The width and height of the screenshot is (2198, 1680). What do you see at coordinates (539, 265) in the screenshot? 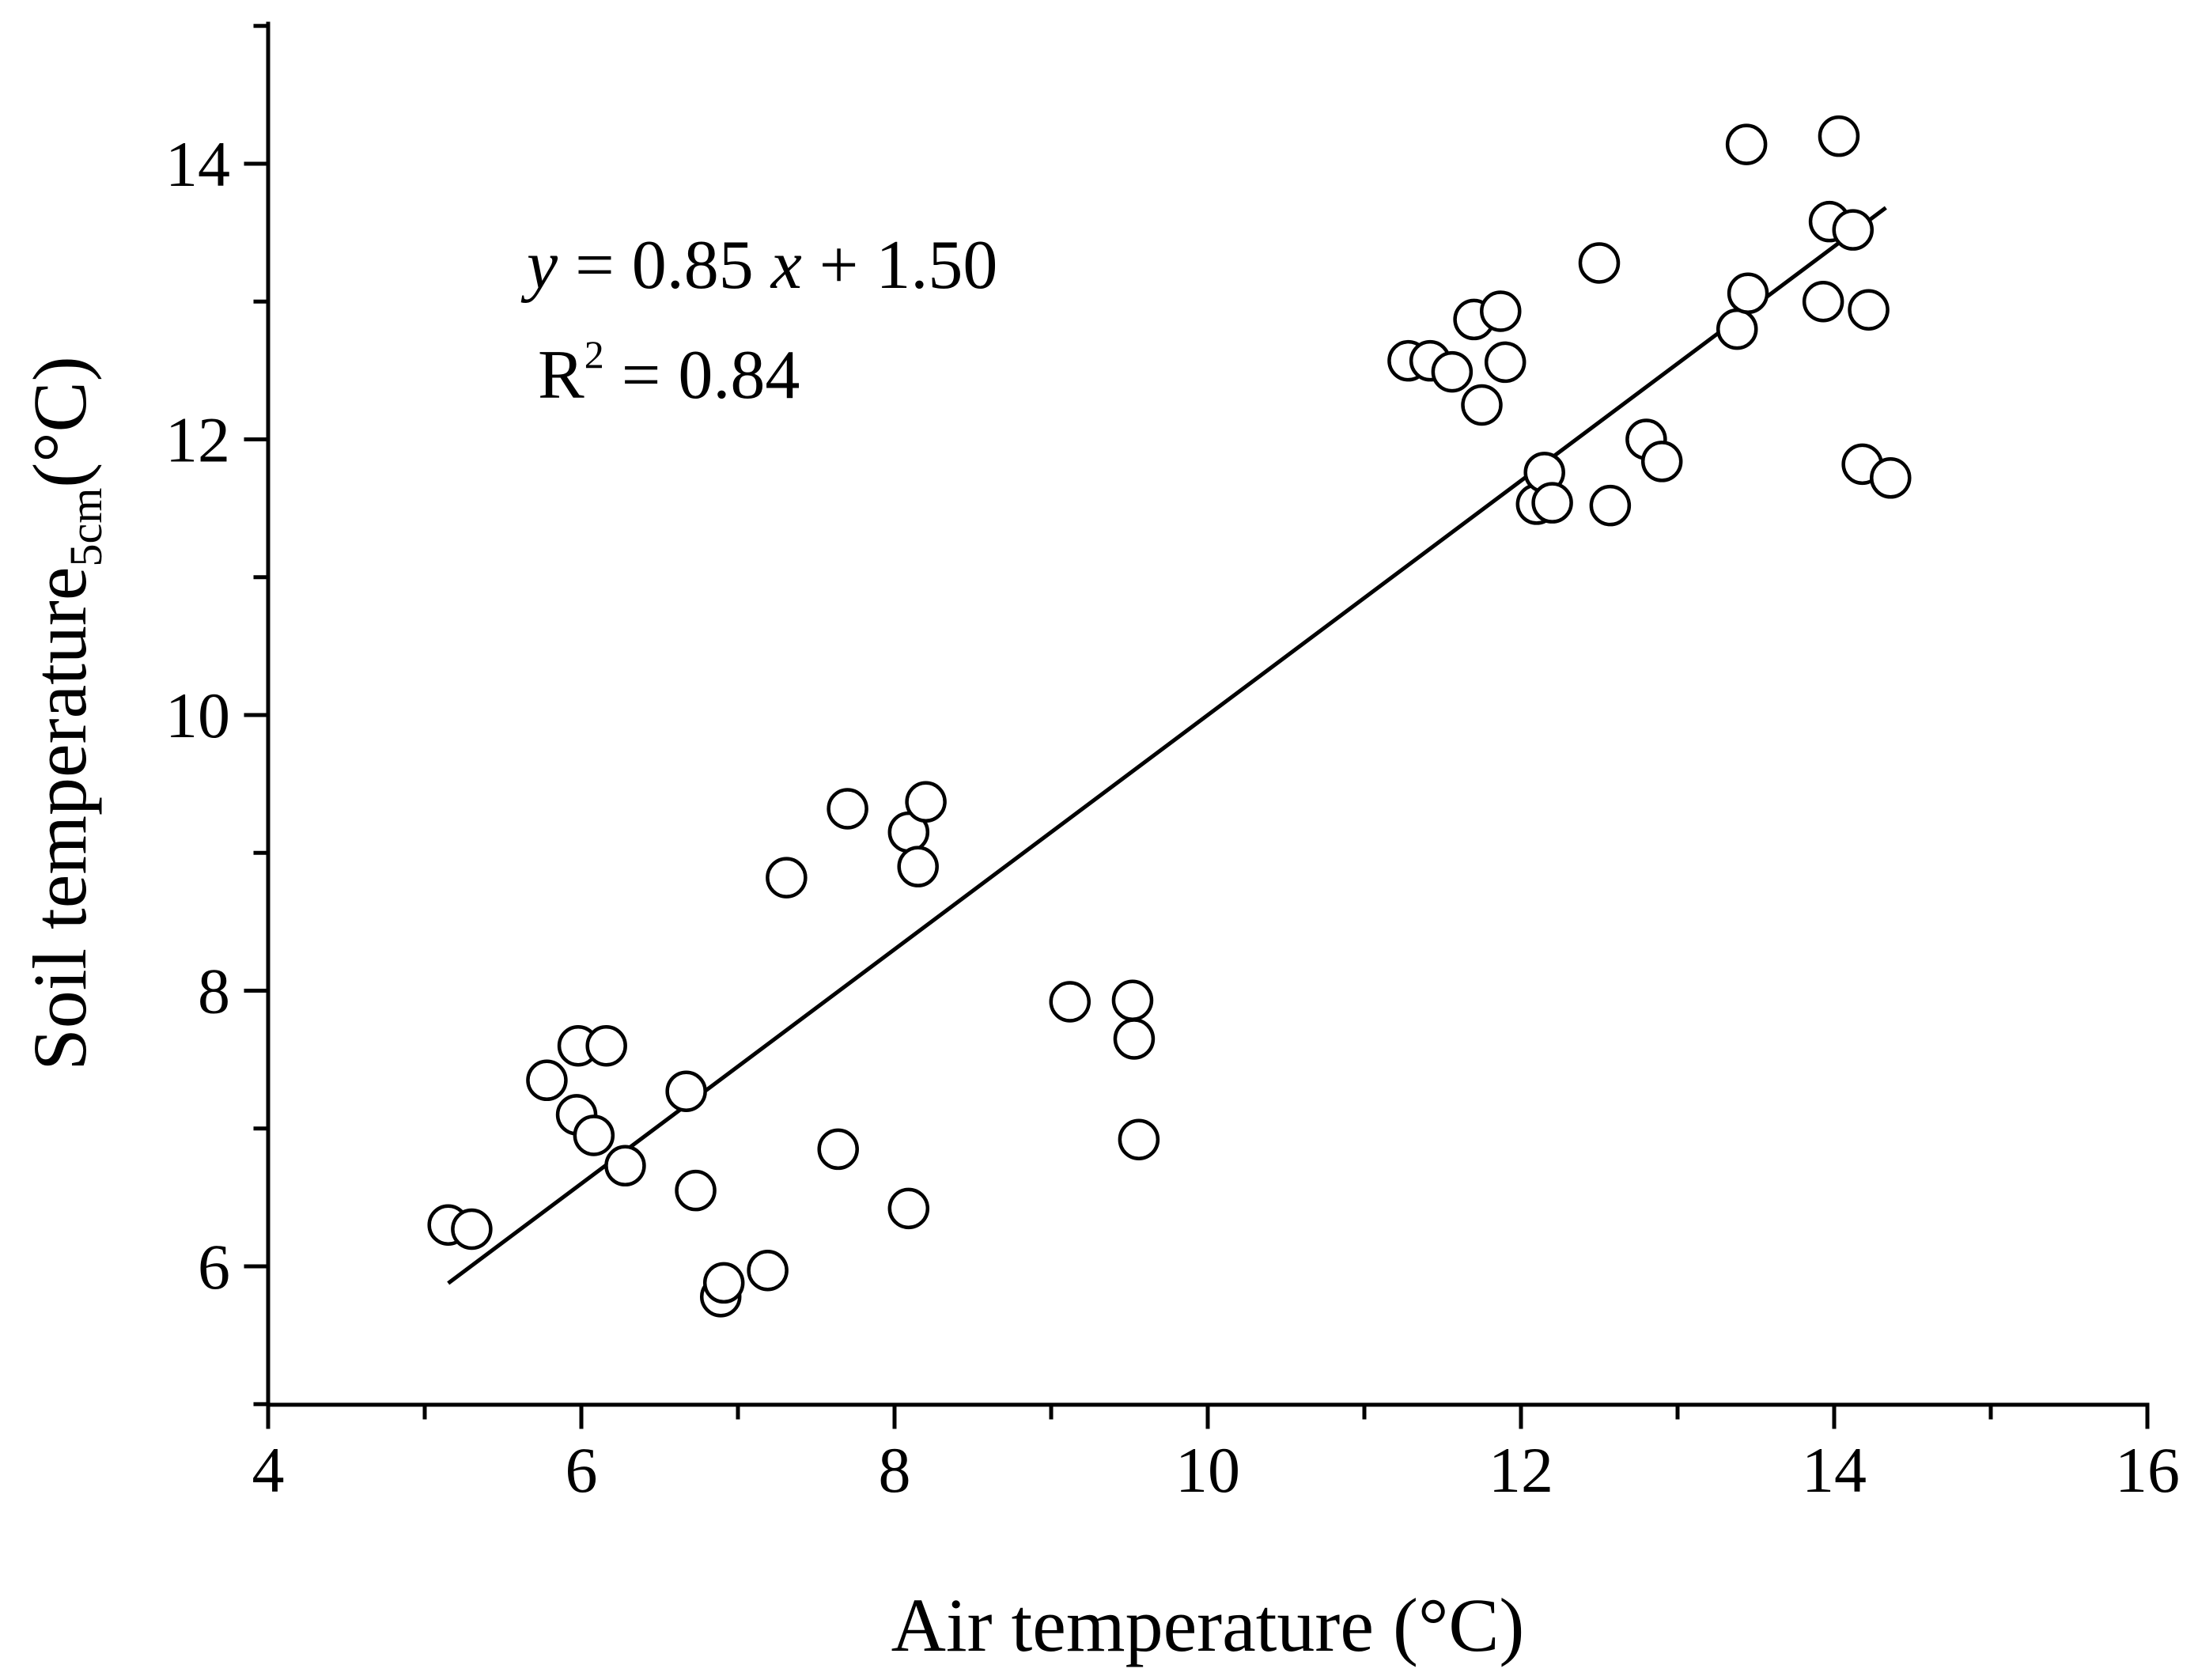
I see `equation-y-var: y` at bounding box center [539, 265].